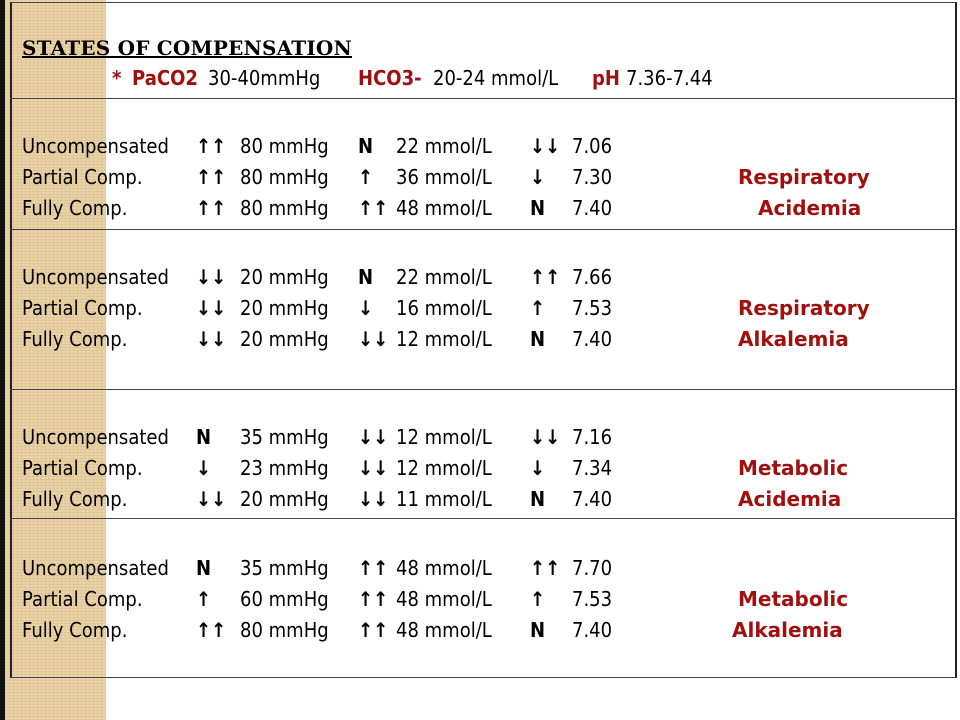  Describe the element at coordinates (366, 308) in the screenshot. I see `hco3-arrow-cell: ↓` at that location.